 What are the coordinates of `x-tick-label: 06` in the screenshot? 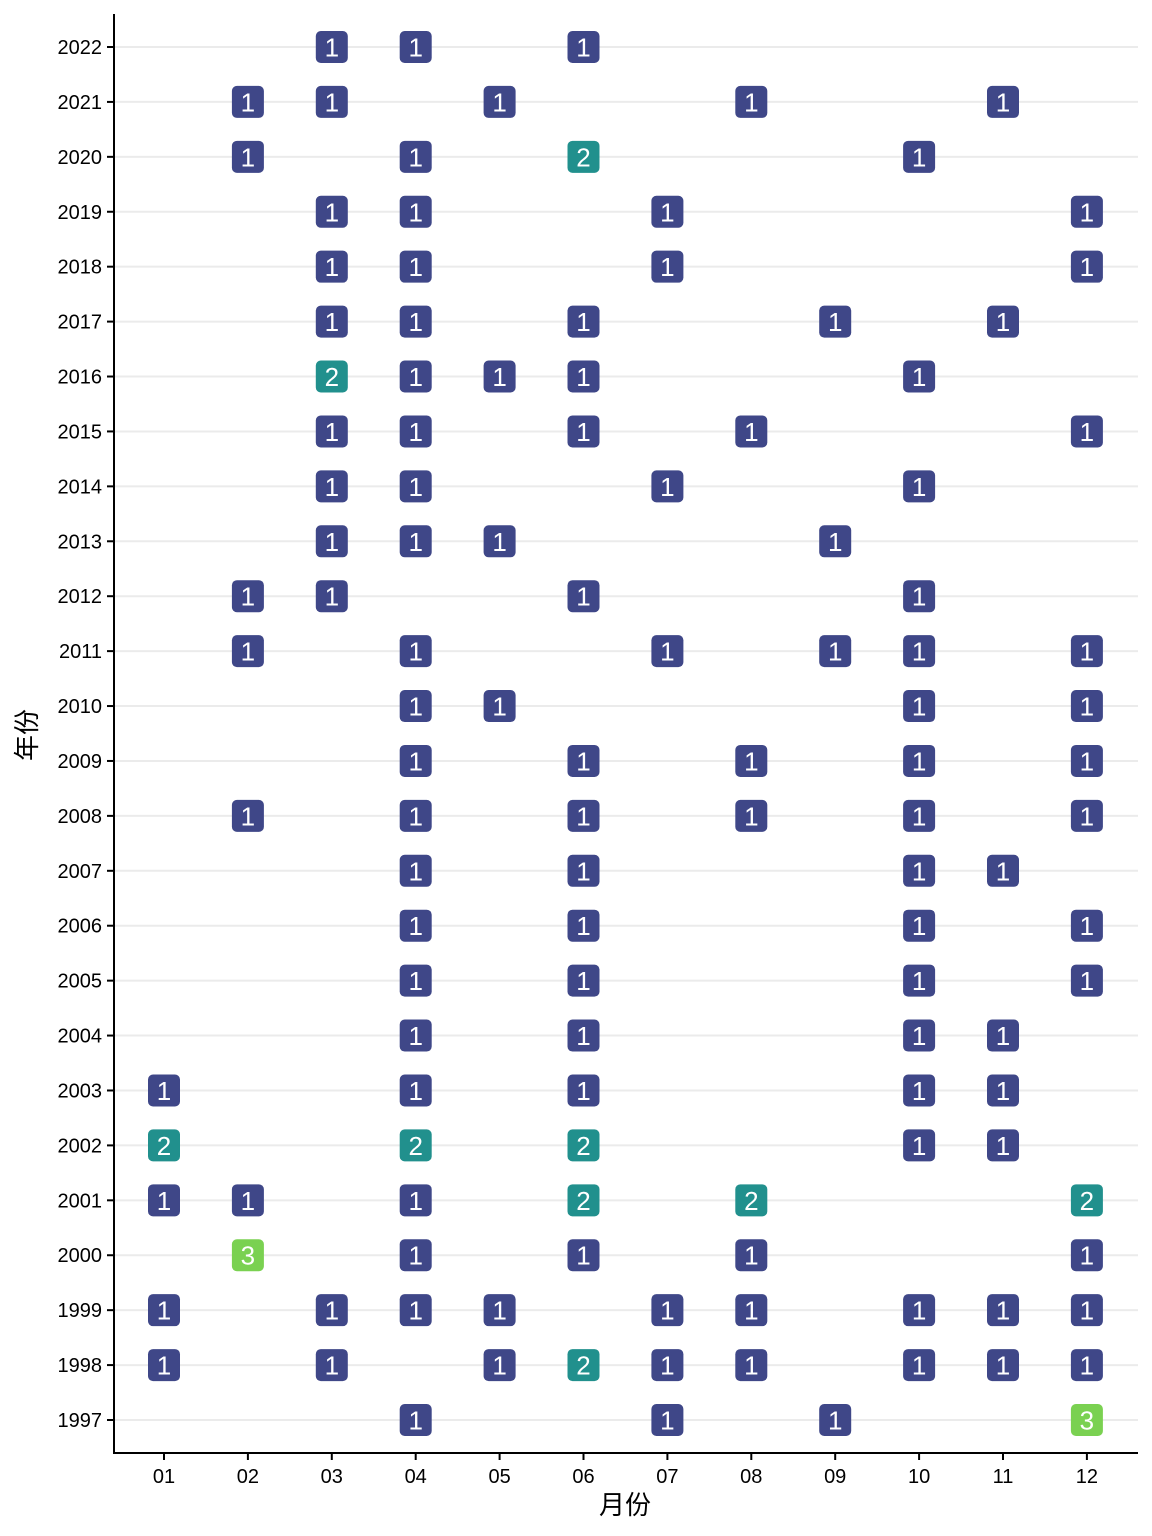 It's located at (583, 1477).